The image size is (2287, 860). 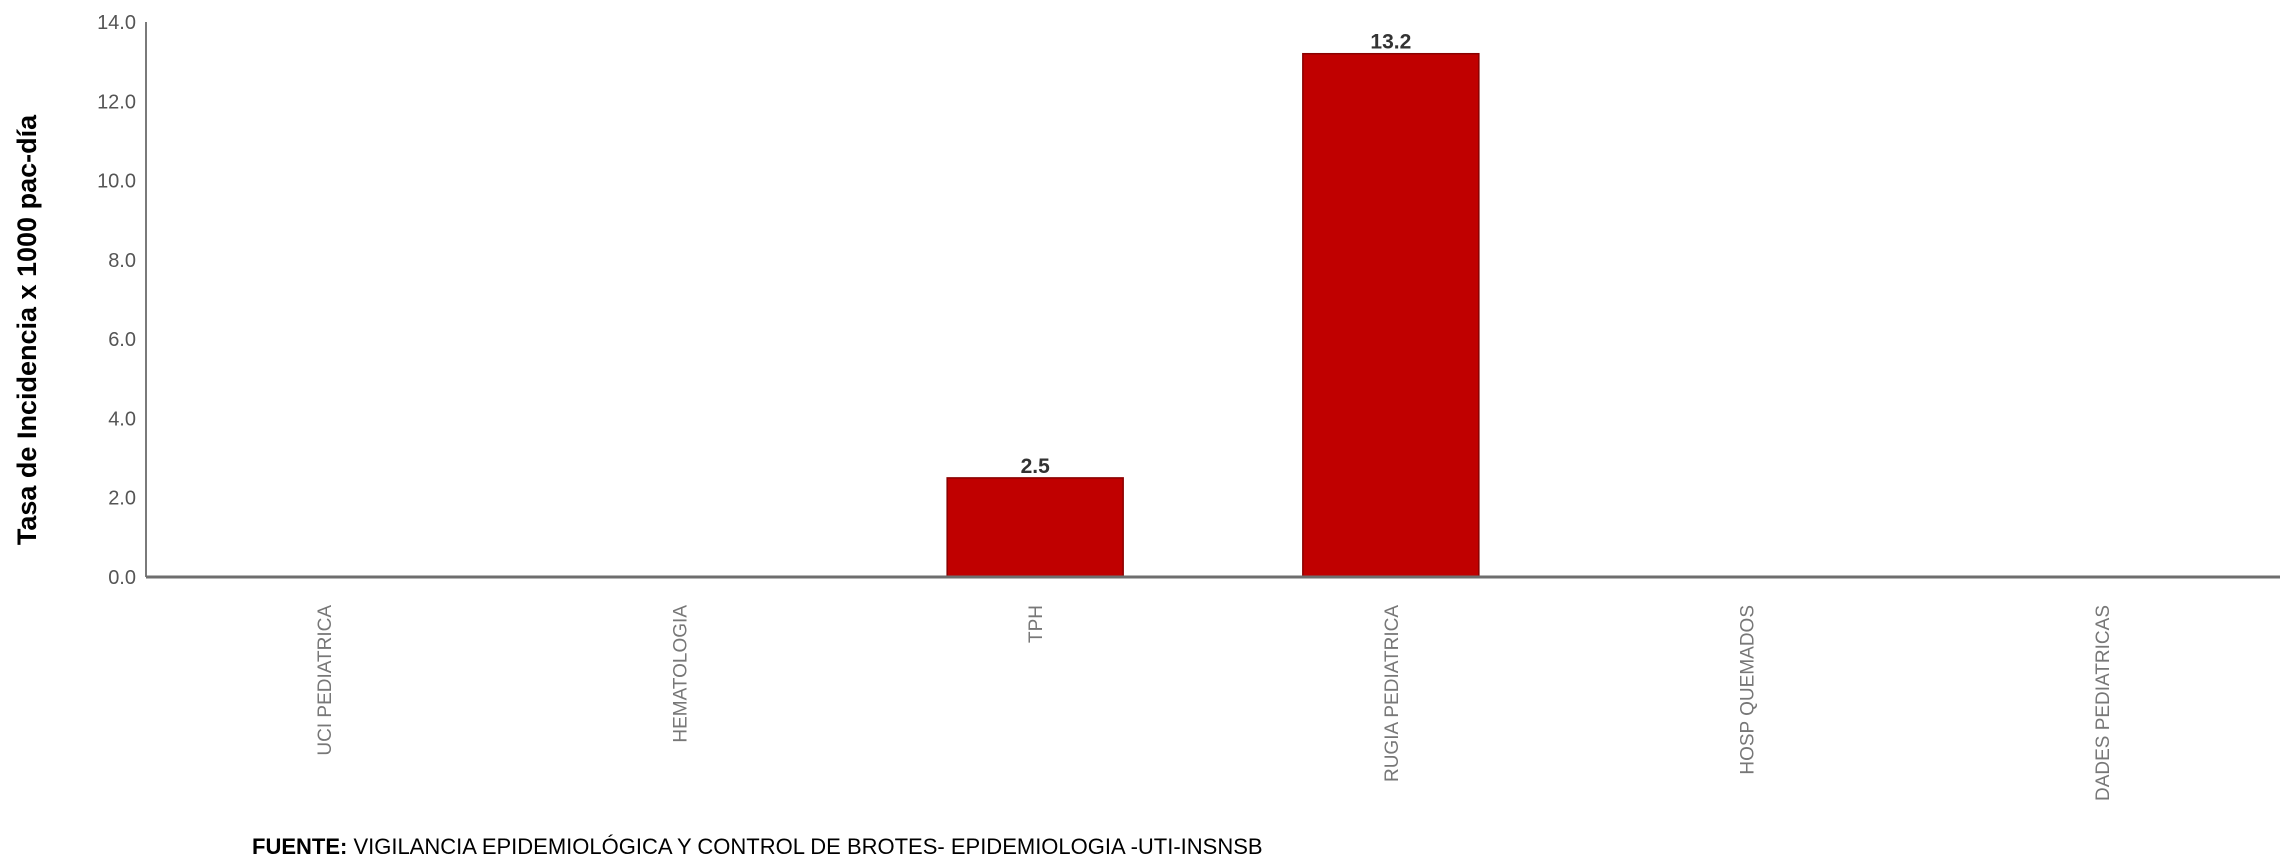 What do you see at coordinates (1392, 693) in the screenshot?
I see `x-tick-label: RUGIA PEDIATRICA` at bounding box center [1392, 693].